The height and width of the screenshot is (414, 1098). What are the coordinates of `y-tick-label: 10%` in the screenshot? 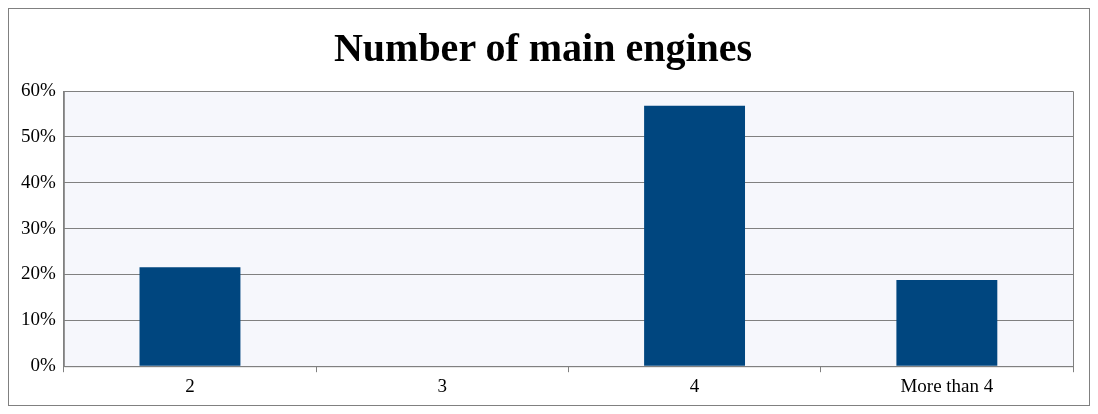 It's located at (38, 319).